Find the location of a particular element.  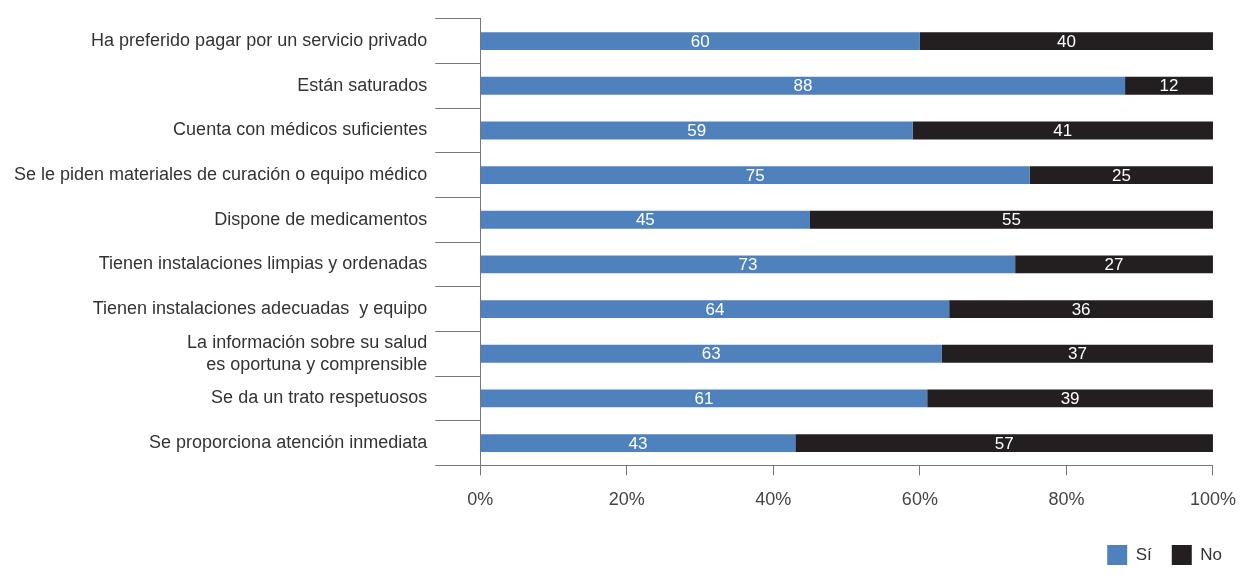

data-label: 12 is located at coordinates (1169, 86).